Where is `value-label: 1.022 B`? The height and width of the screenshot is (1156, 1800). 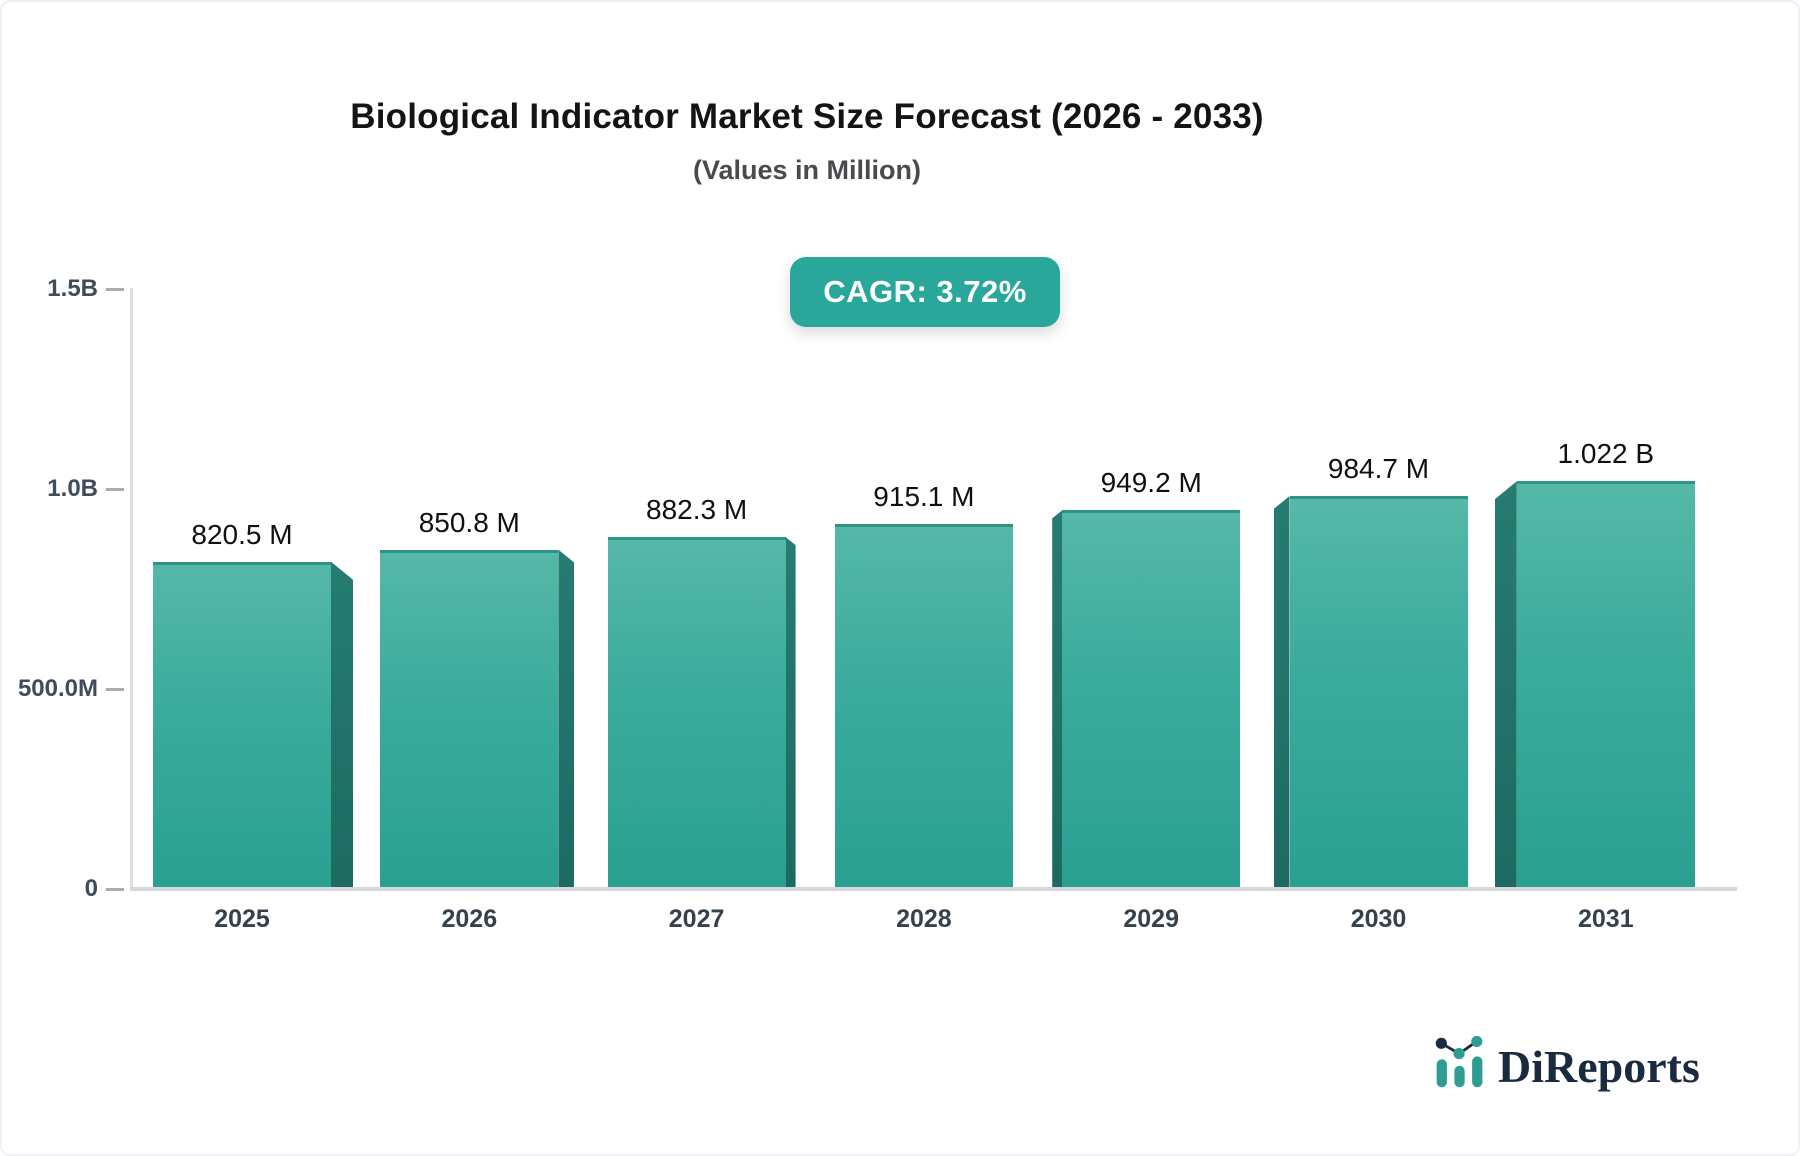
value-label: 1.022 B is located at coordinates (1606, 454).